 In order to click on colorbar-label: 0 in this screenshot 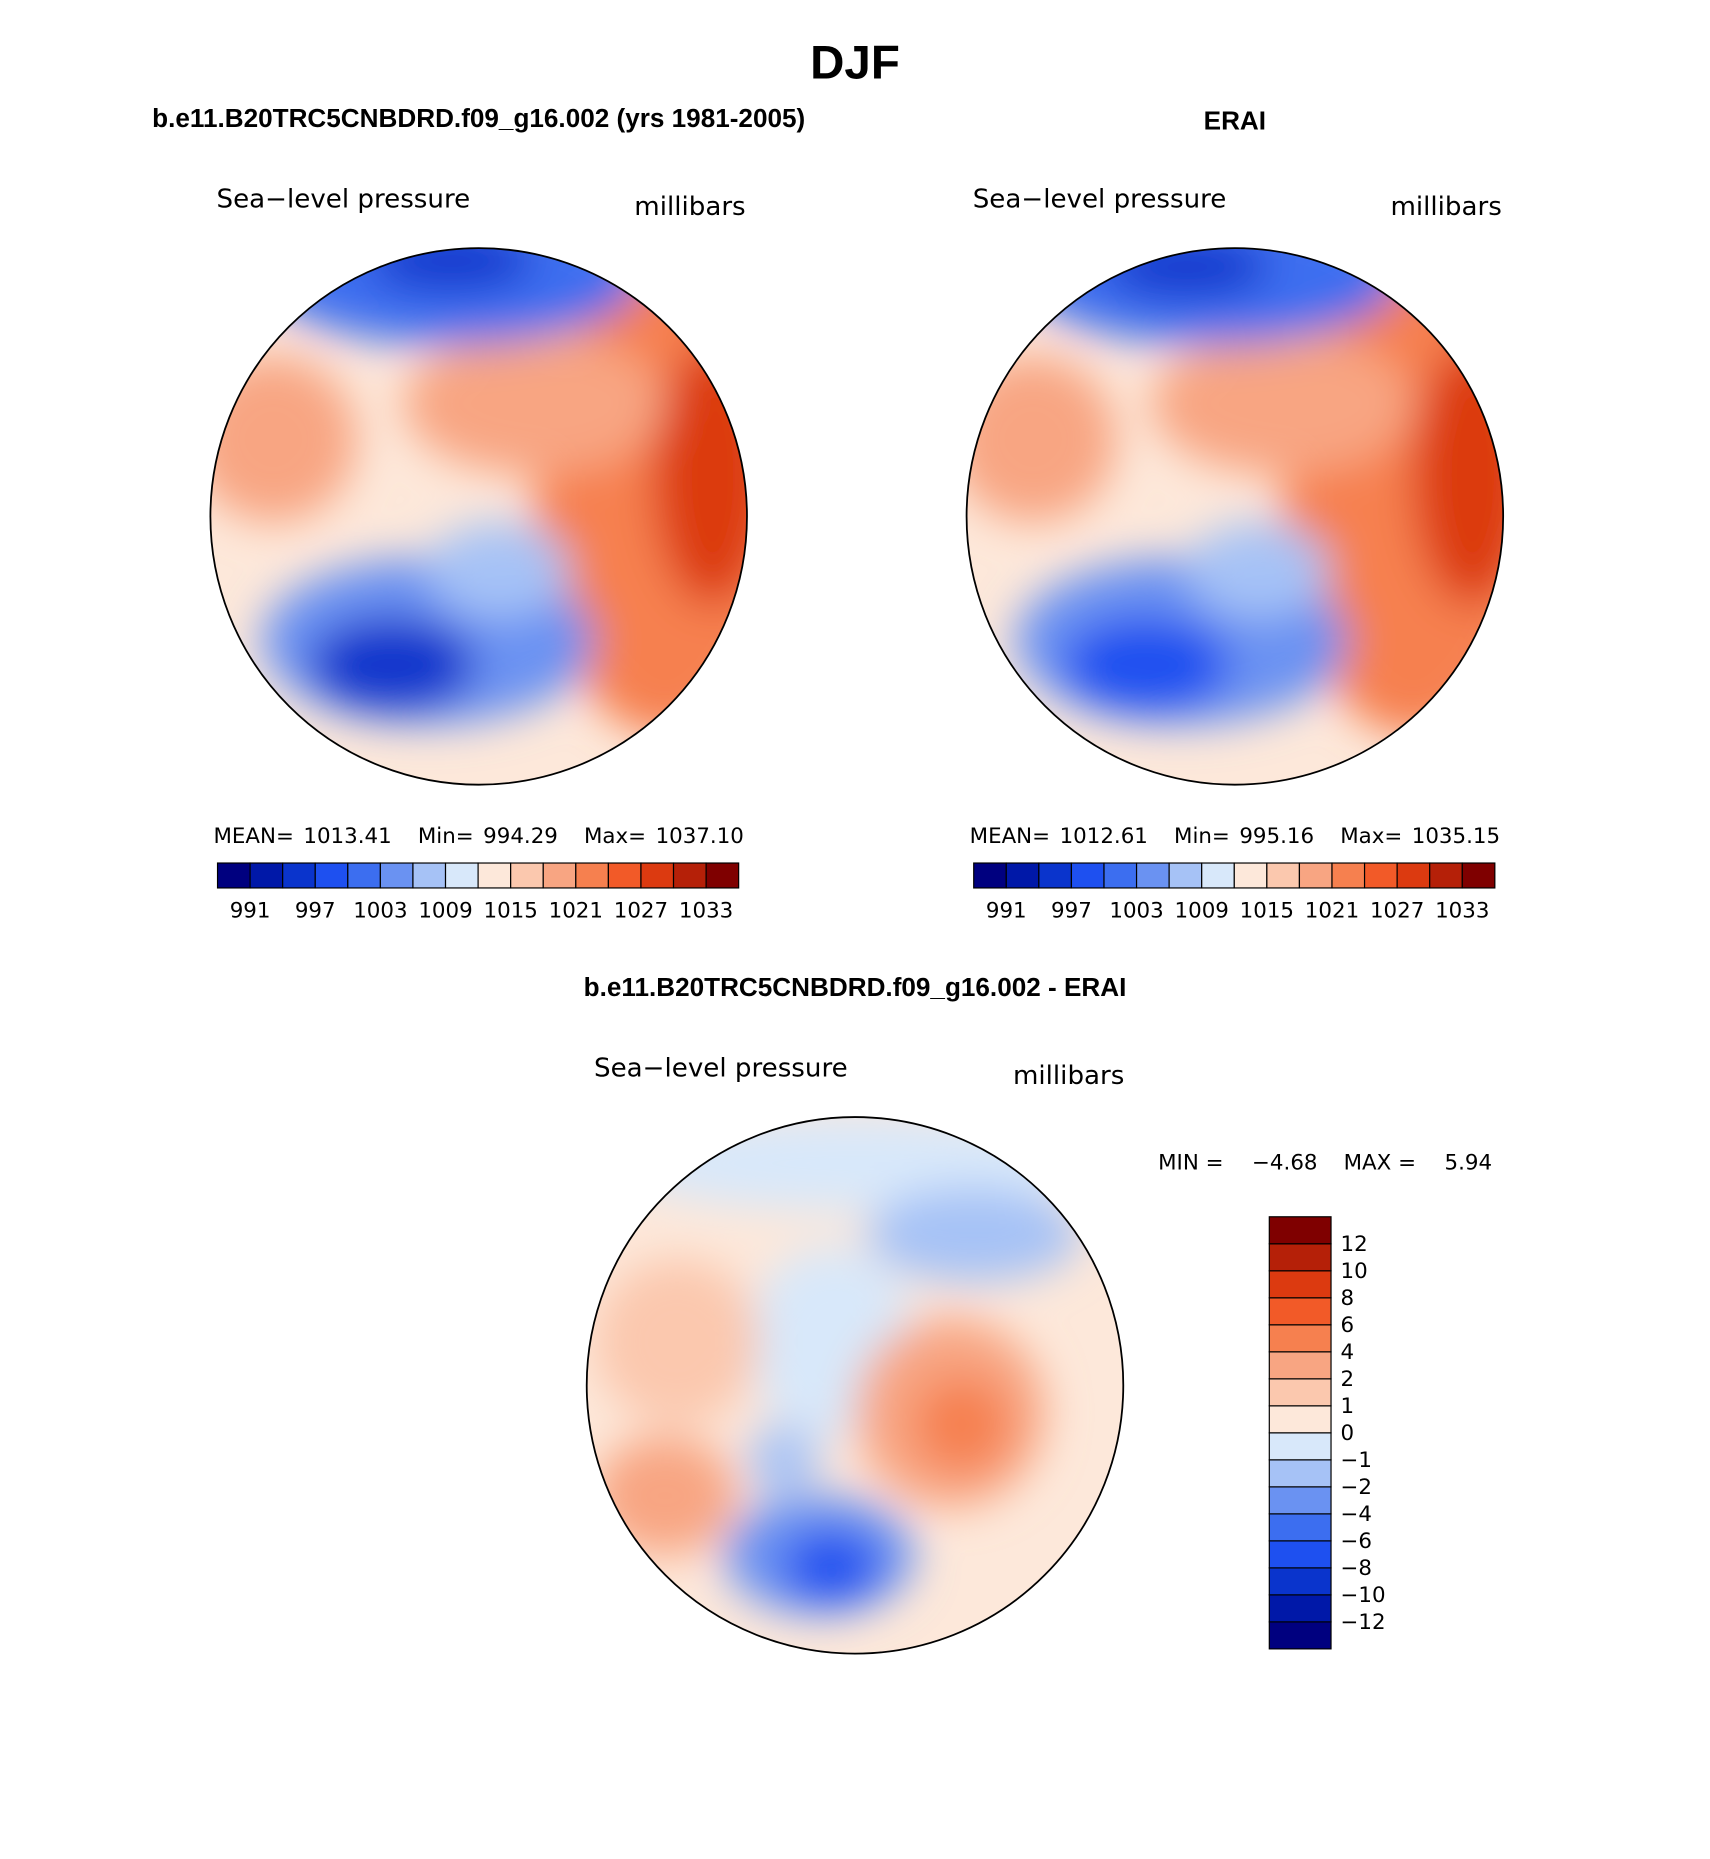, I will do `click(1348, 1433)`.